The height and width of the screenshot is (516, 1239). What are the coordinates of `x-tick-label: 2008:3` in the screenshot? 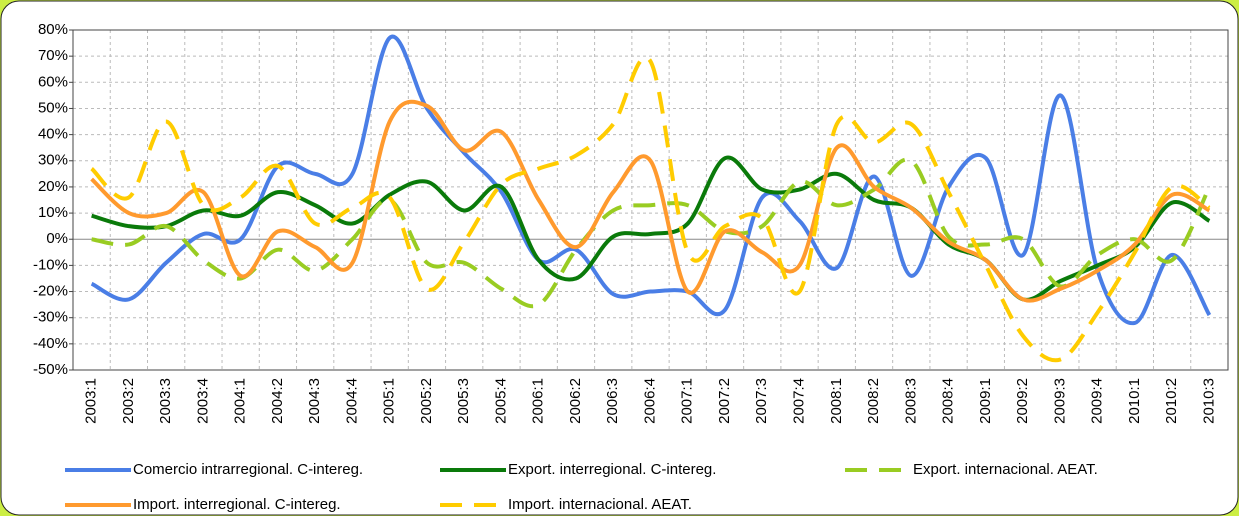 It's located at (910, 401).